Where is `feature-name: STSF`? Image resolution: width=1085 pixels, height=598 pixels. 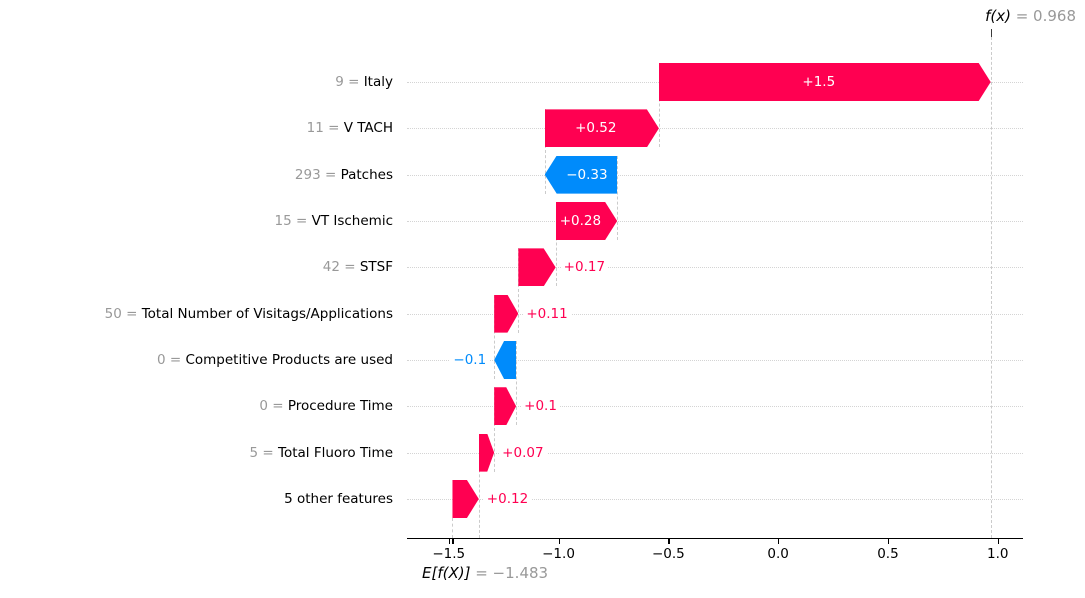 feature-name: STSF is located at coordinates (376, 267).